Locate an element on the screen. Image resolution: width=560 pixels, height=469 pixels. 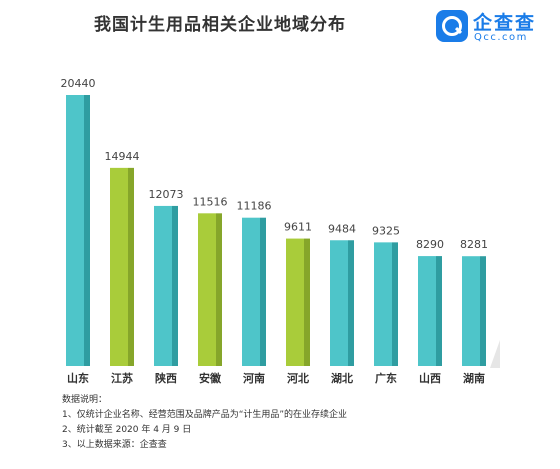
bar-side-江苏 is located at coordinates (131, 266).